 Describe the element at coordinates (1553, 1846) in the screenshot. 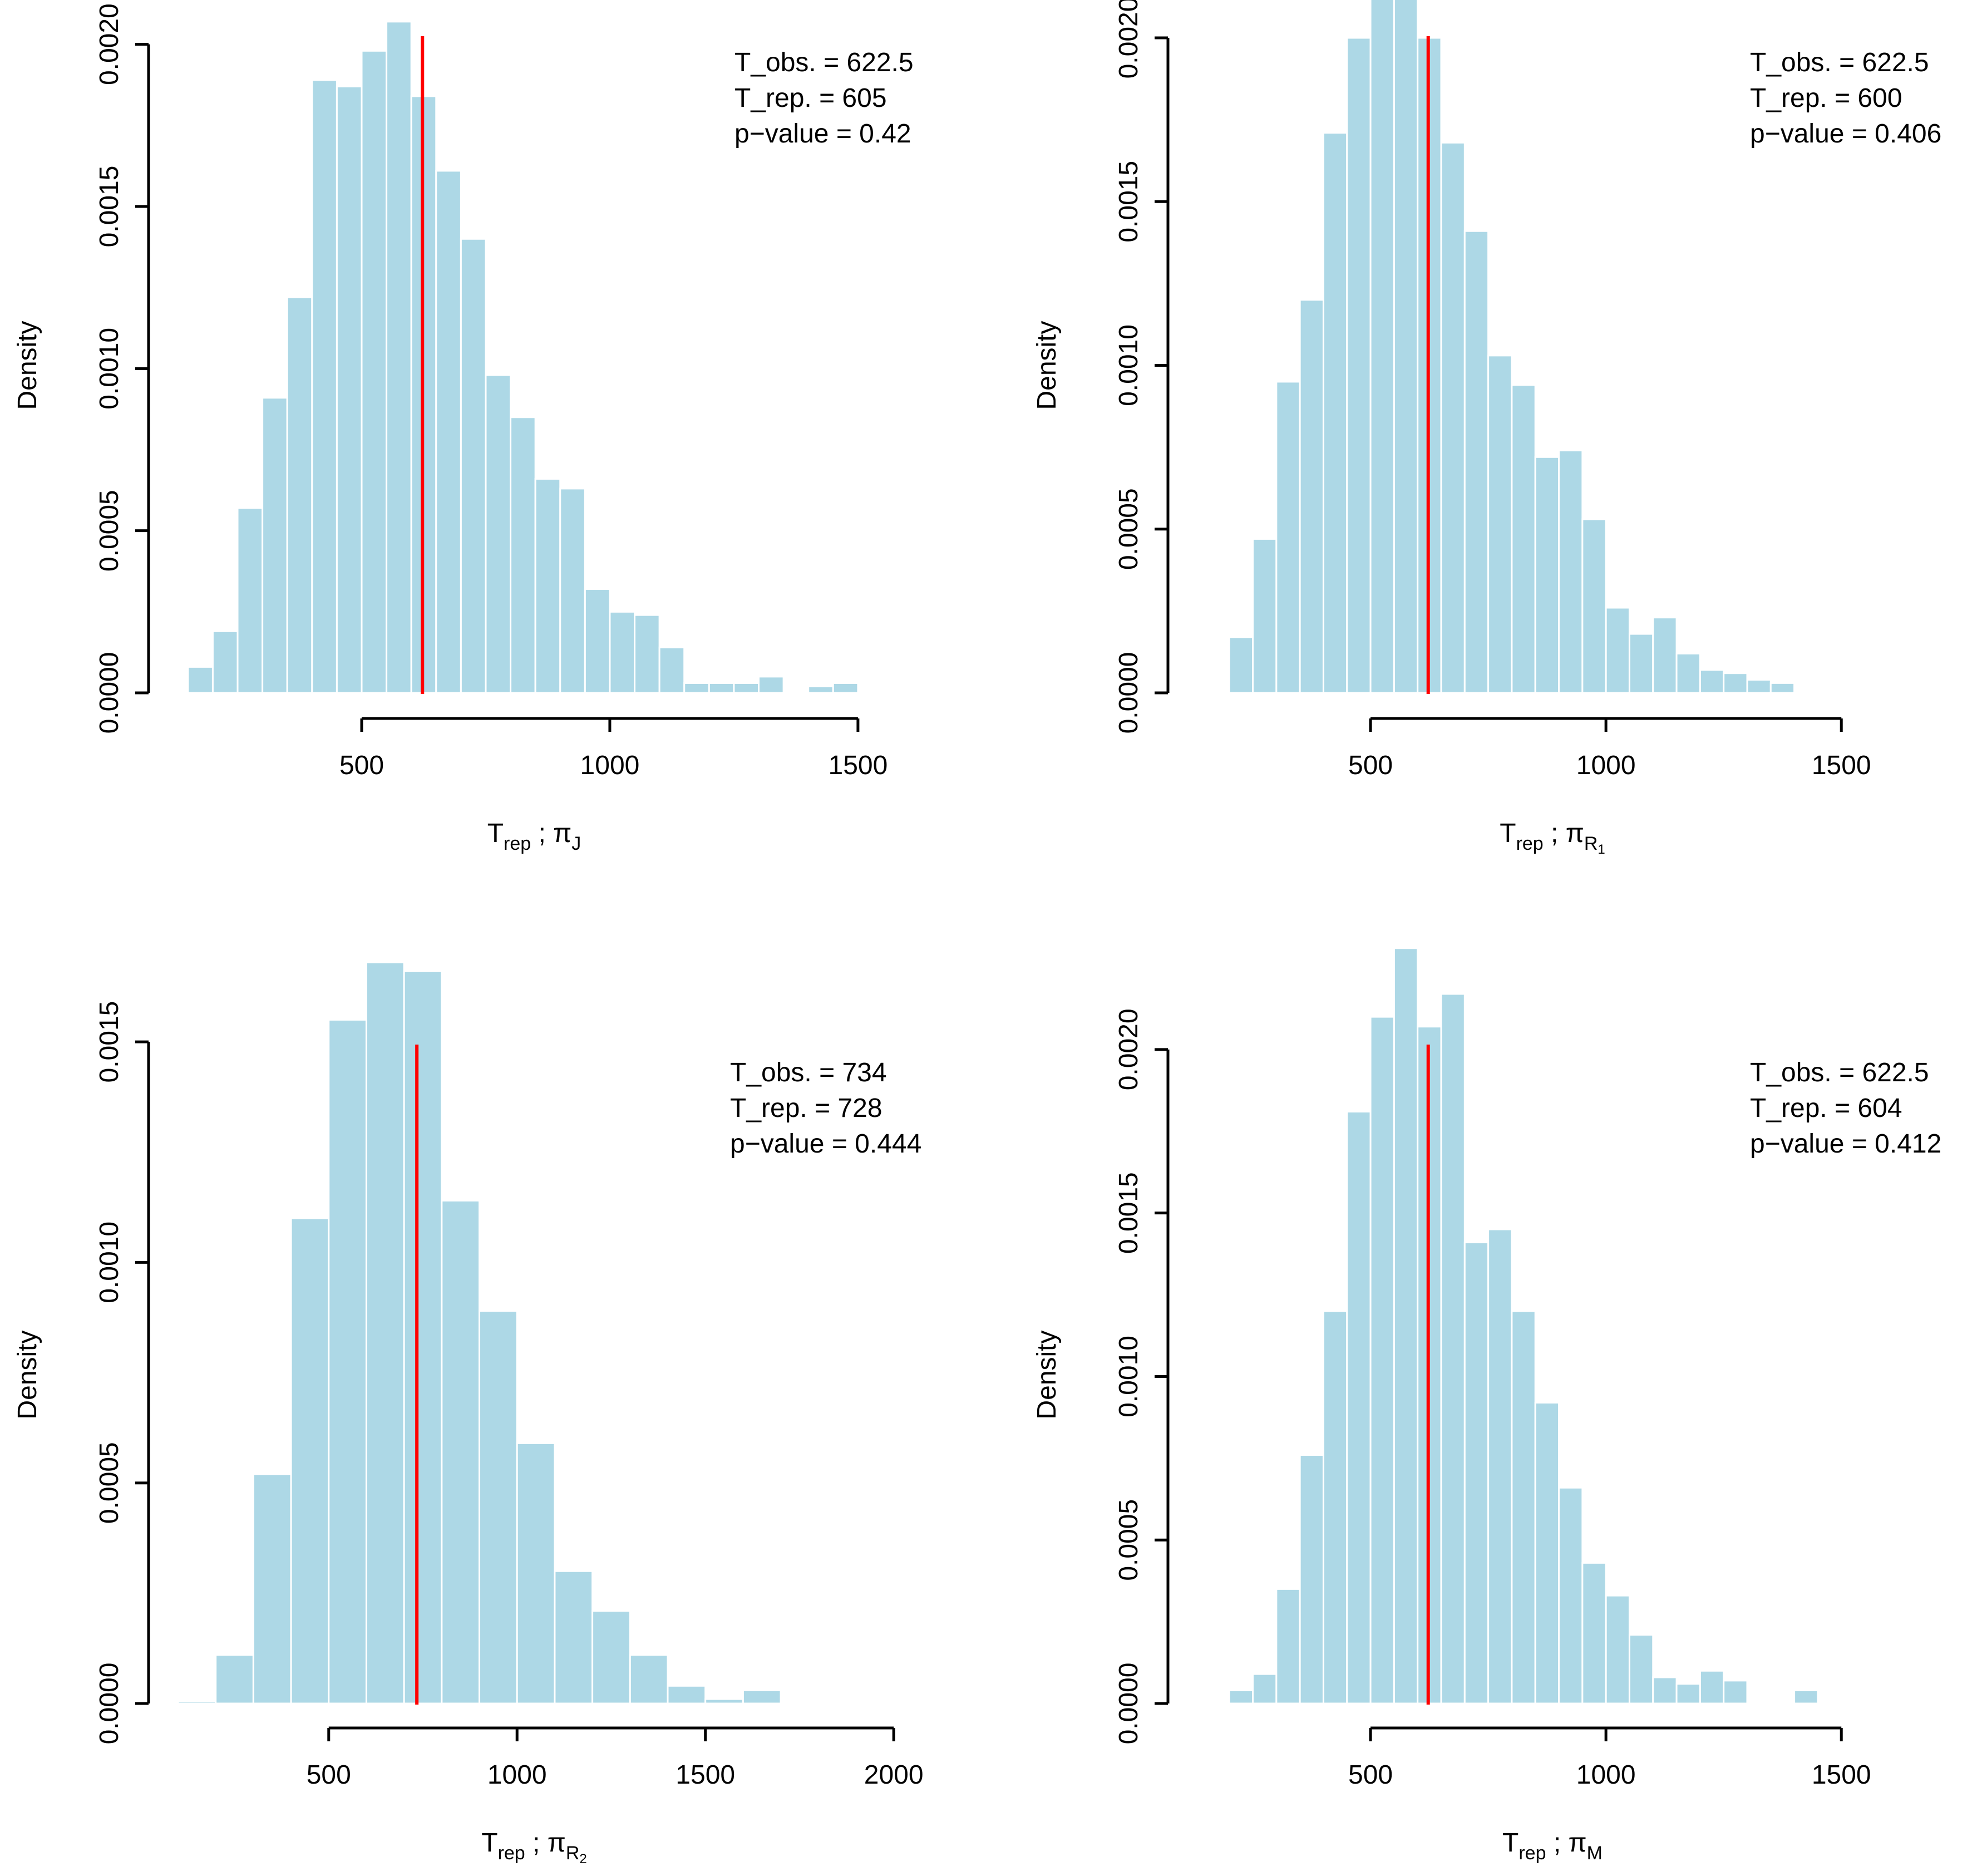

I see `x-axis-title: Trep ; πM` at that location.